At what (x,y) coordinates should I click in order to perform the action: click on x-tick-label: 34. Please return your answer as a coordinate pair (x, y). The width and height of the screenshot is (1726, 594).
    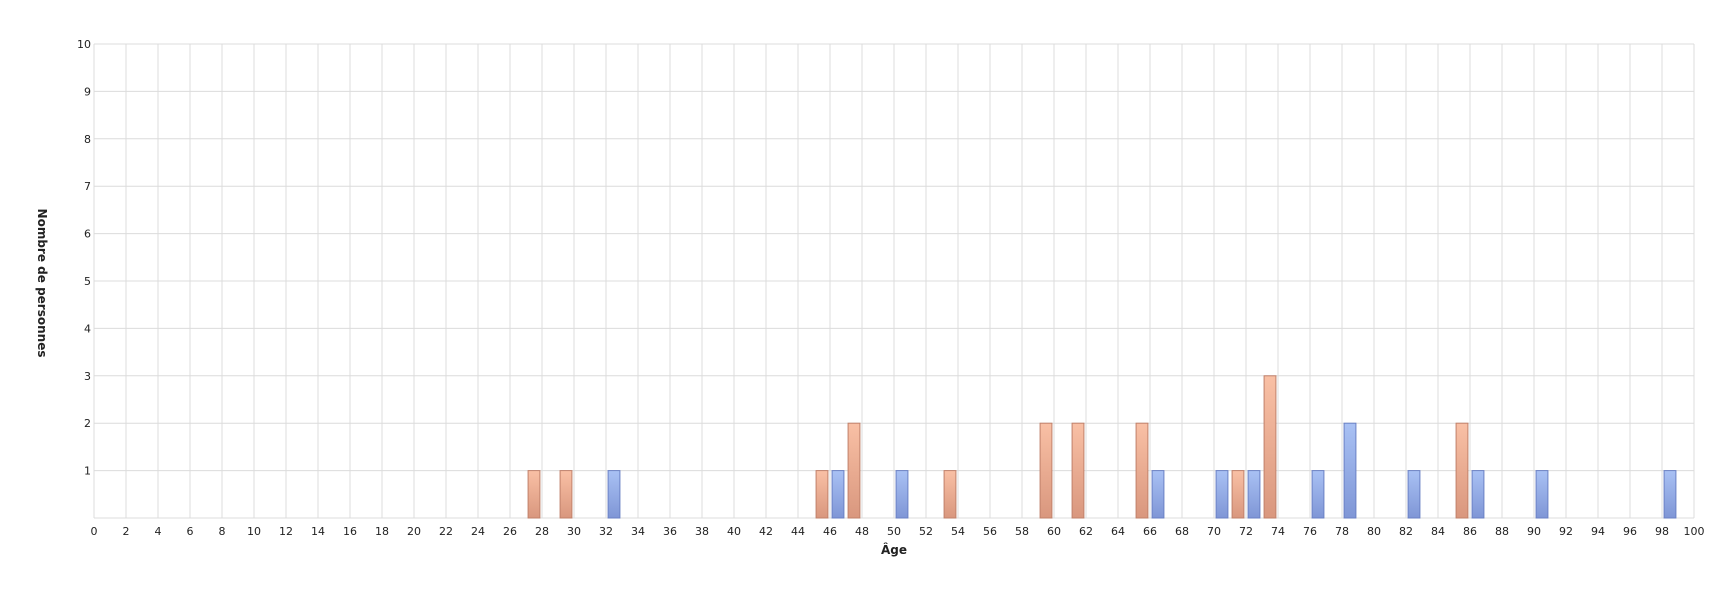
    Looking at the image, I should click on (638, 531).